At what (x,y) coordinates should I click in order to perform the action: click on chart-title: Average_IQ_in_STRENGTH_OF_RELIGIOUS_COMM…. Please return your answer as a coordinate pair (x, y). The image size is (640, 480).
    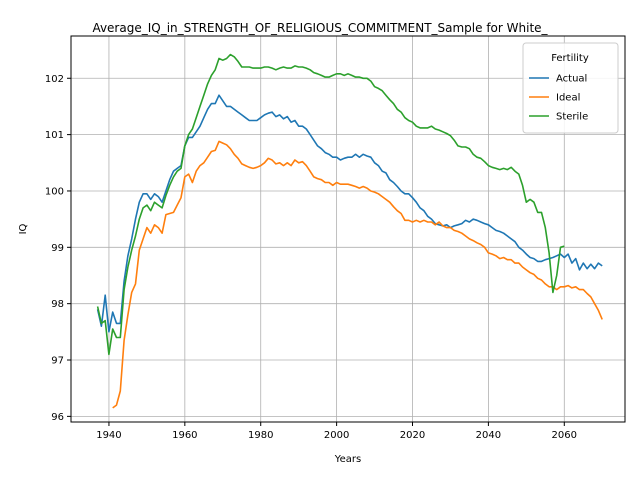
    Looking at the image, I should click on (320, 28).